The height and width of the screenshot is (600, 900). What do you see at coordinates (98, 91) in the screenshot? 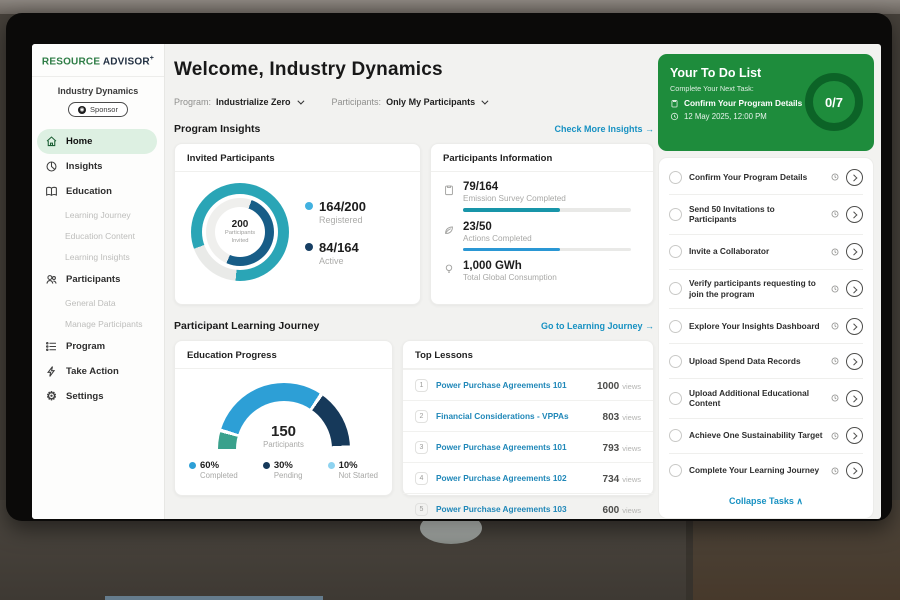
I see `org-name: Industry Dynamics` at bounding box center [98, 91].